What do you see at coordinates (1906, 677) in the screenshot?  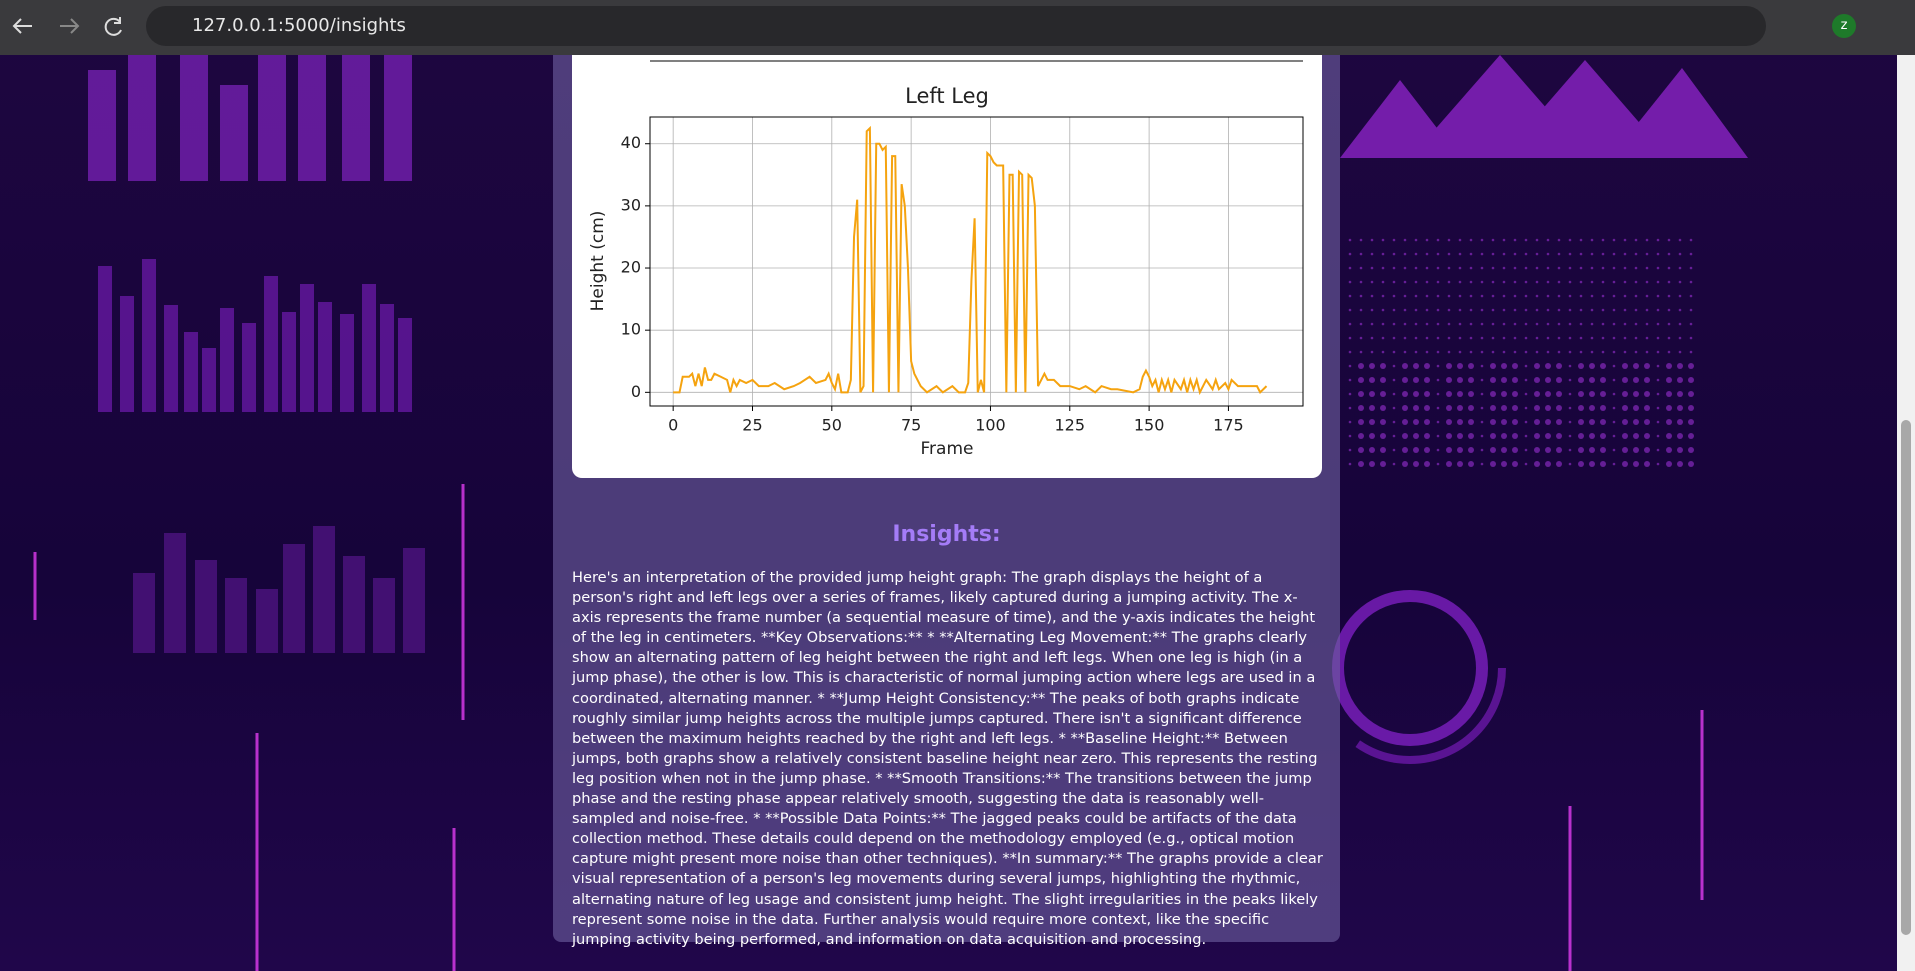 I see `scrollbar-thumb` at bounding box center [1906, 677].